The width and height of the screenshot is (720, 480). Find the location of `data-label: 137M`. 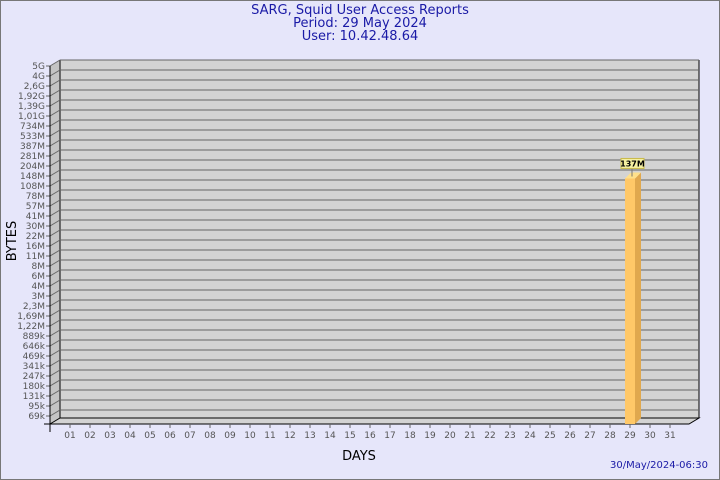

data-label: 137M is located at coordinates (632, 163).